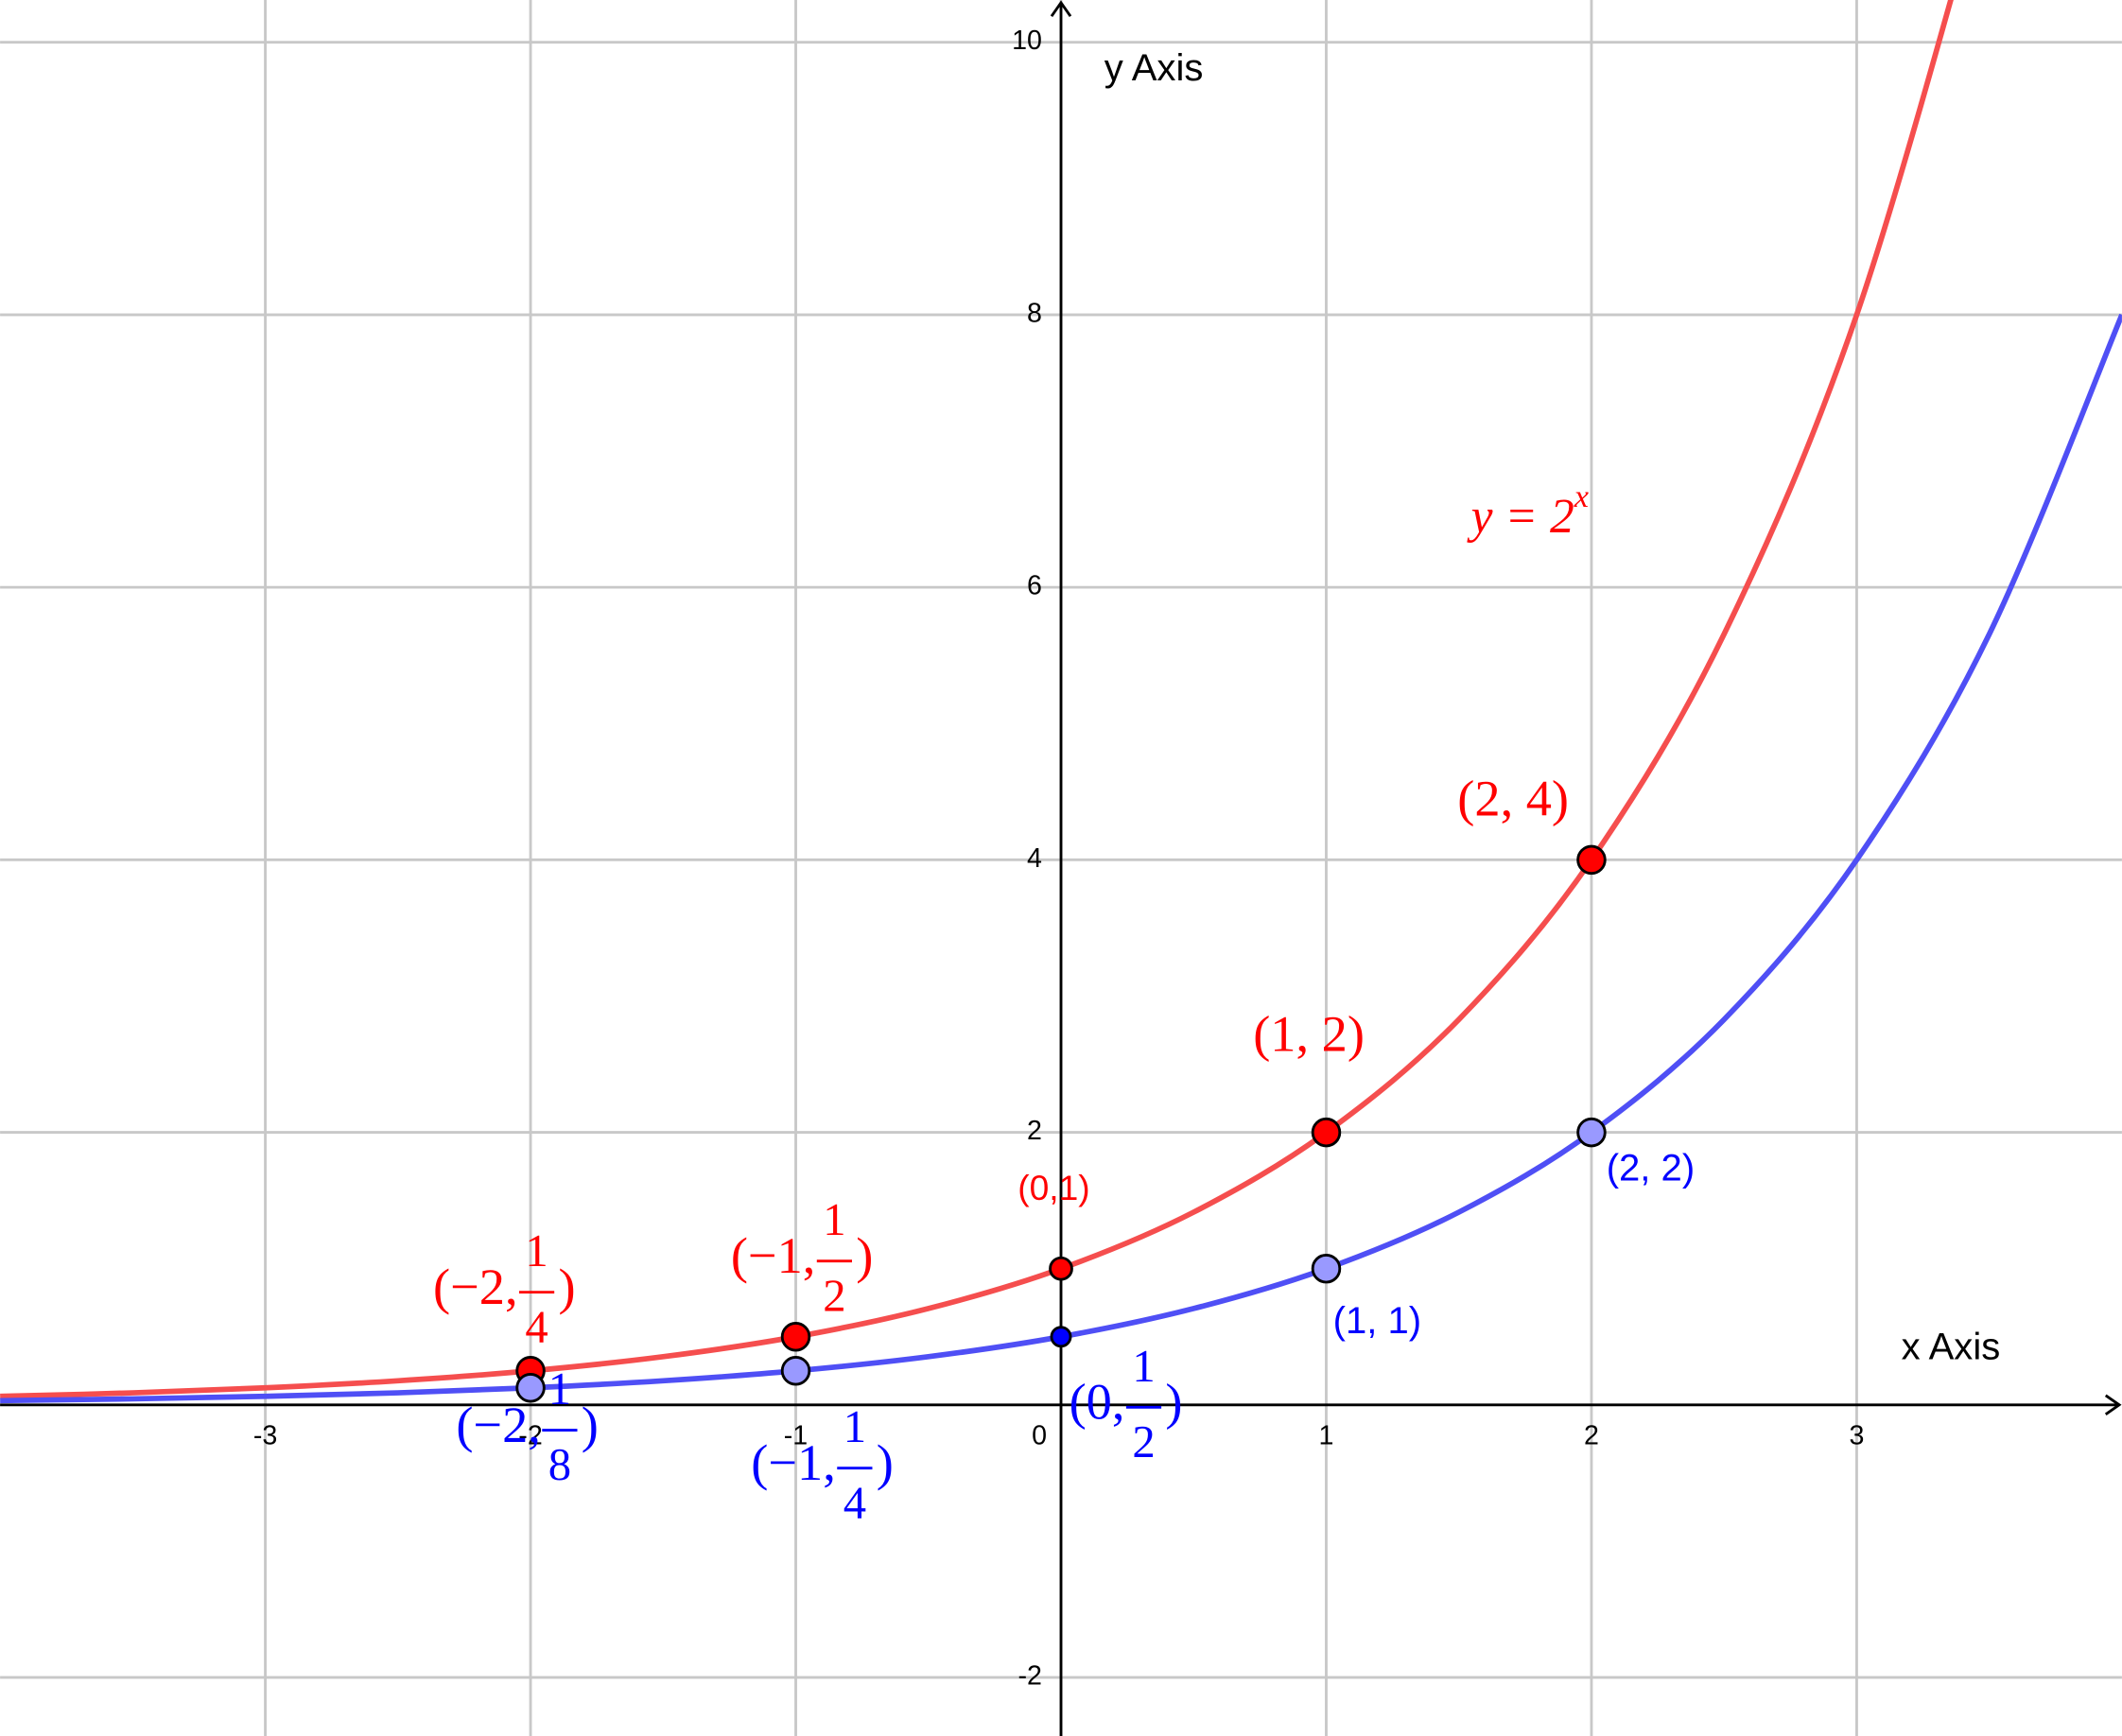 This screenshot has height=1736, width=2122. What do you see at coordinates (796, 1436) in the screenshot?
I see `x-tick-label: -1` at bounding box center [796, 1436].